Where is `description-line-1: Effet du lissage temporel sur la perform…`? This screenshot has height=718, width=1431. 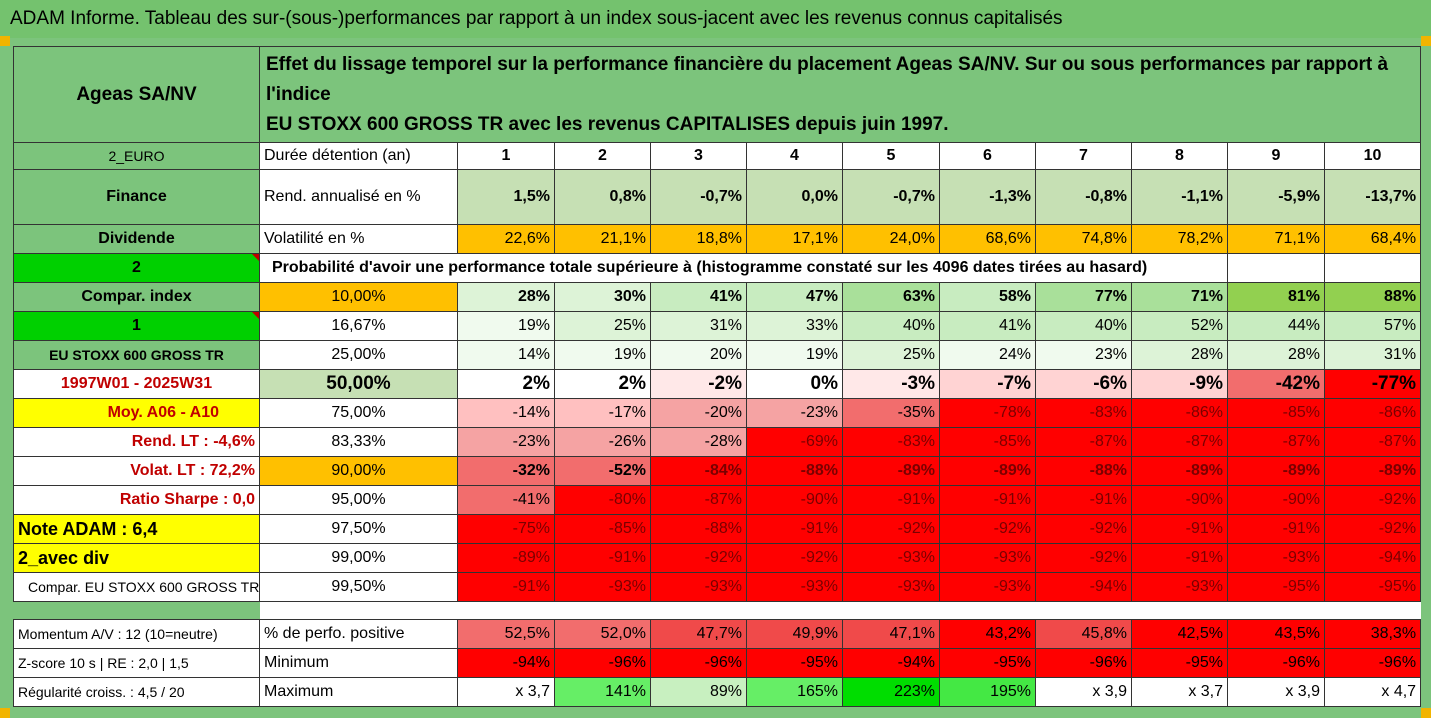
description-line-1: Effet du lissage temporel sur la perform… is located at coordinates (827, 79).